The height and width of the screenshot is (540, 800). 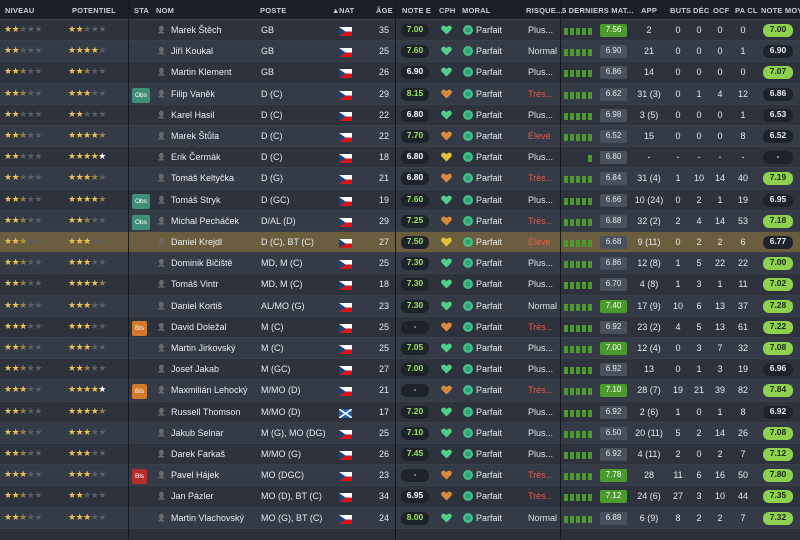 What do you see at coordinates (742, 369) in the screenshot?
I see `stat-pacl: 19` at bounding box center [742, 369].